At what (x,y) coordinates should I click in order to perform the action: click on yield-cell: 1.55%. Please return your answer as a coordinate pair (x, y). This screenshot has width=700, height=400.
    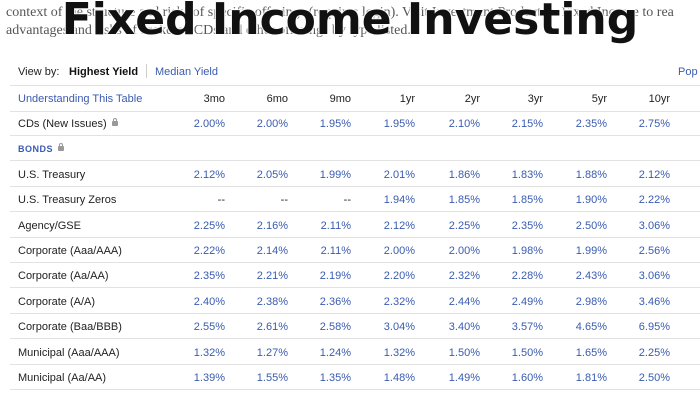
    Looking at the image, I should click on (272, 378).